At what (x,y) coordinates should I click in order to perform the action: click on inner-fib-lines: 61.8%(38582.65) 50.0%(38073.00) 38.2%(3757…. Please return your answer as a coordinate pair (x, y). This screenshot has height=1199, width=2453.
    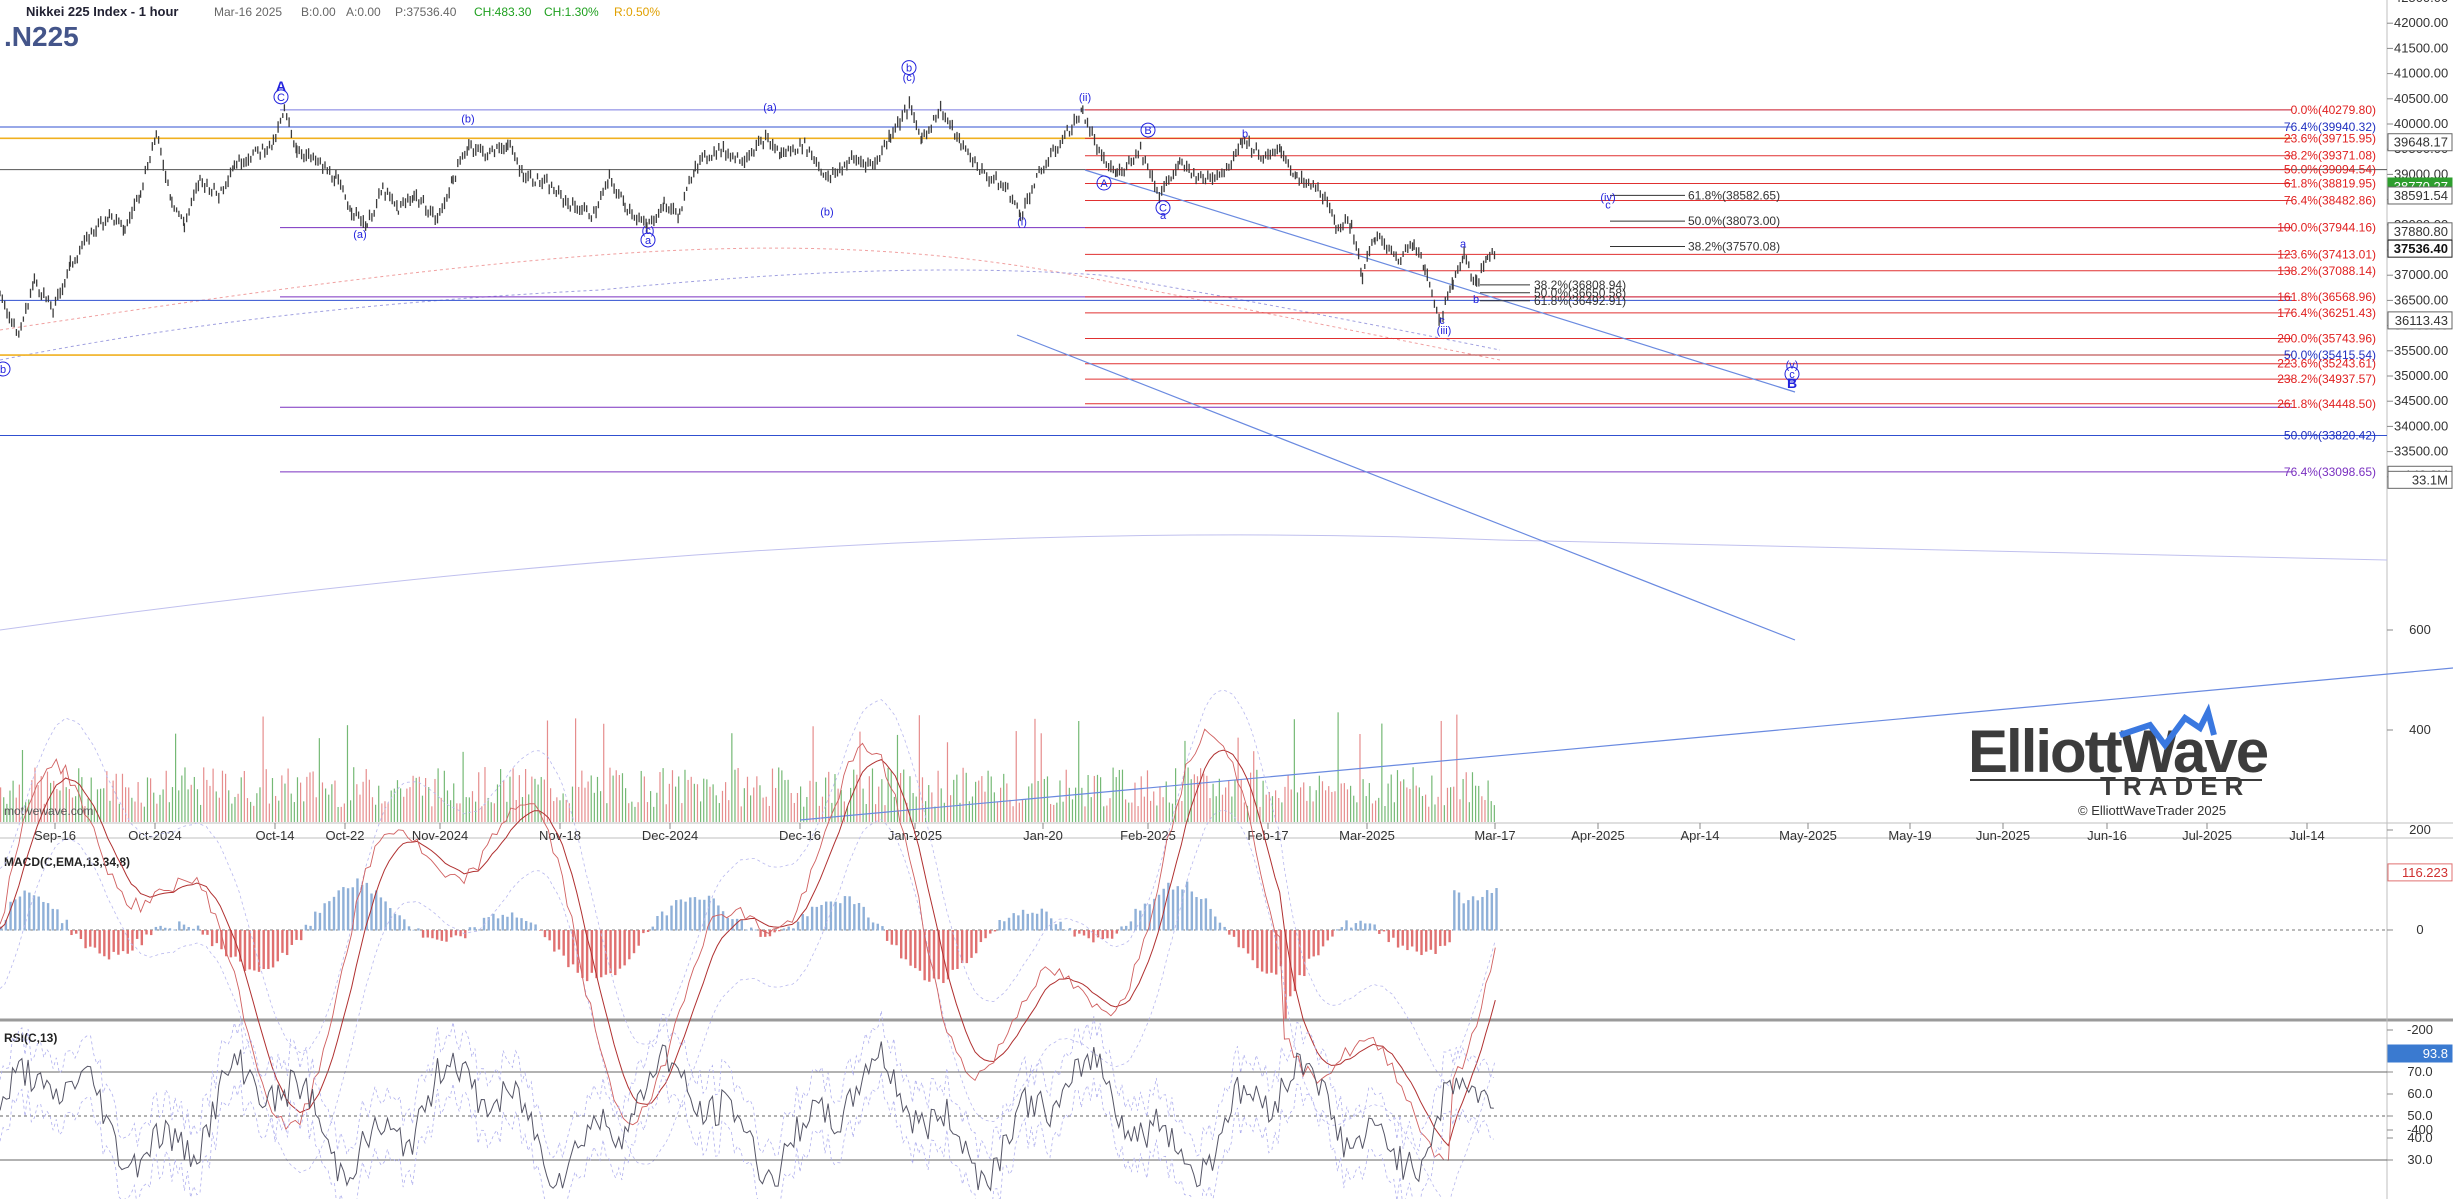
    Looking at the image, I should click on (1630, 248).